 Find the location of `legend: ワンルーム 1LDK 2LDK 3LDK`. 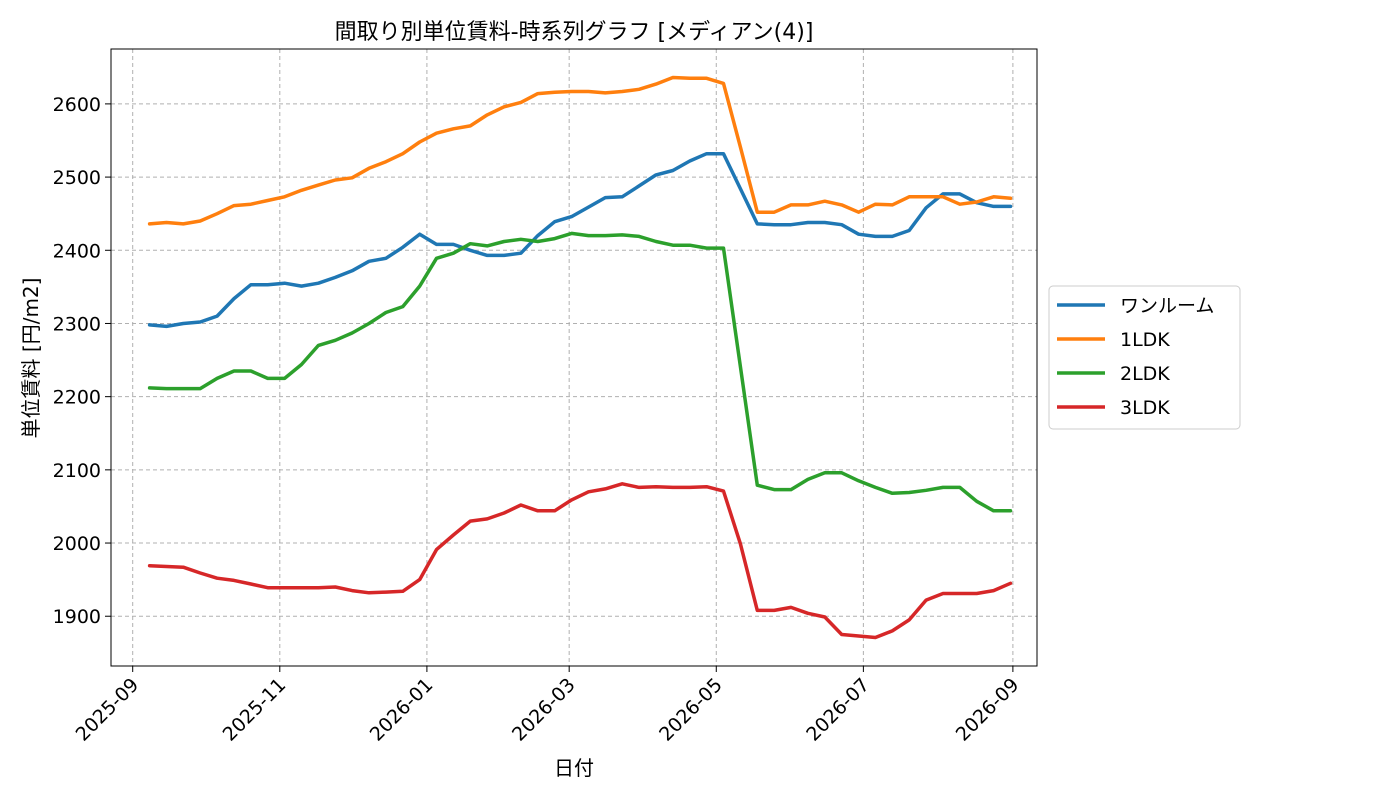

legend: ワンルーム 1LDK 2LDK 3LDK is located at coordinates (1144, 357).